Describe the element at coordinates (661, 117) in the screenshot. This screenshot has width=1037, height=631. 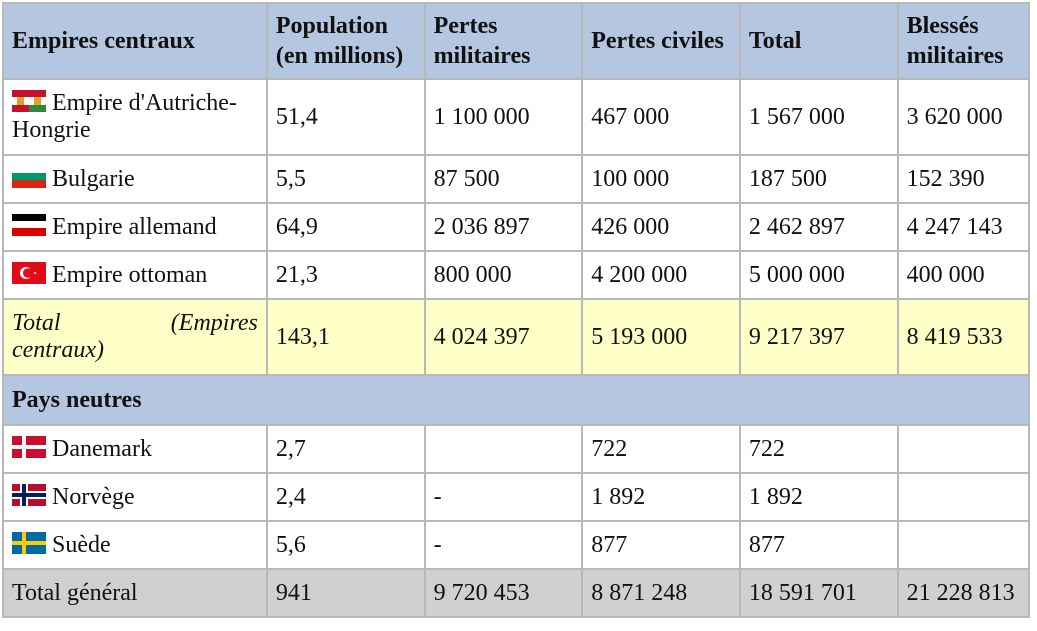
I see `civil-cell: 467 000` at that location.